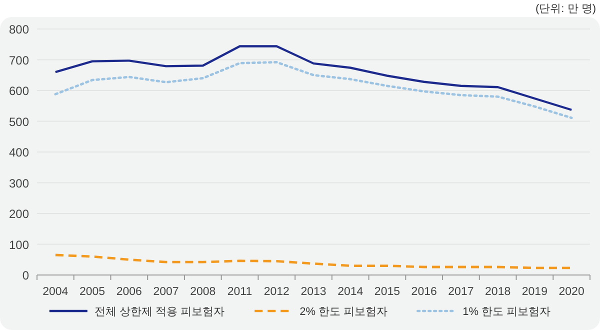 This screenshot has height=330, width=600. Describe the element at coordinates (19, 91) in the screenshot. I see `y-tick-label: 600` at that location.